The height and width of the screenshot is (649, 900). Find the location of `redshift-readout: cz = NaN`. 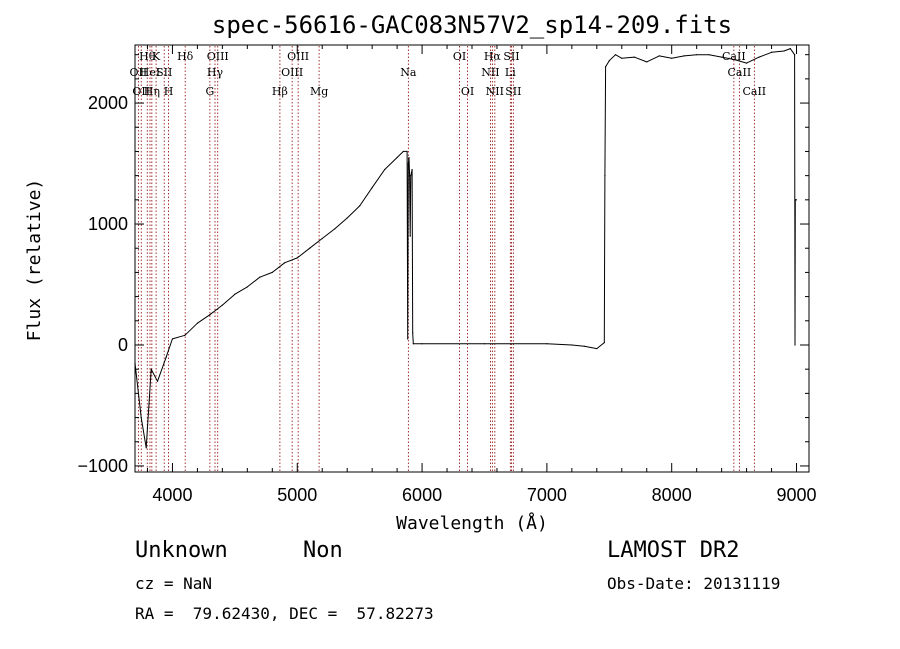

redshift-readout: cz = NaN is located at coordinates (174, 583).